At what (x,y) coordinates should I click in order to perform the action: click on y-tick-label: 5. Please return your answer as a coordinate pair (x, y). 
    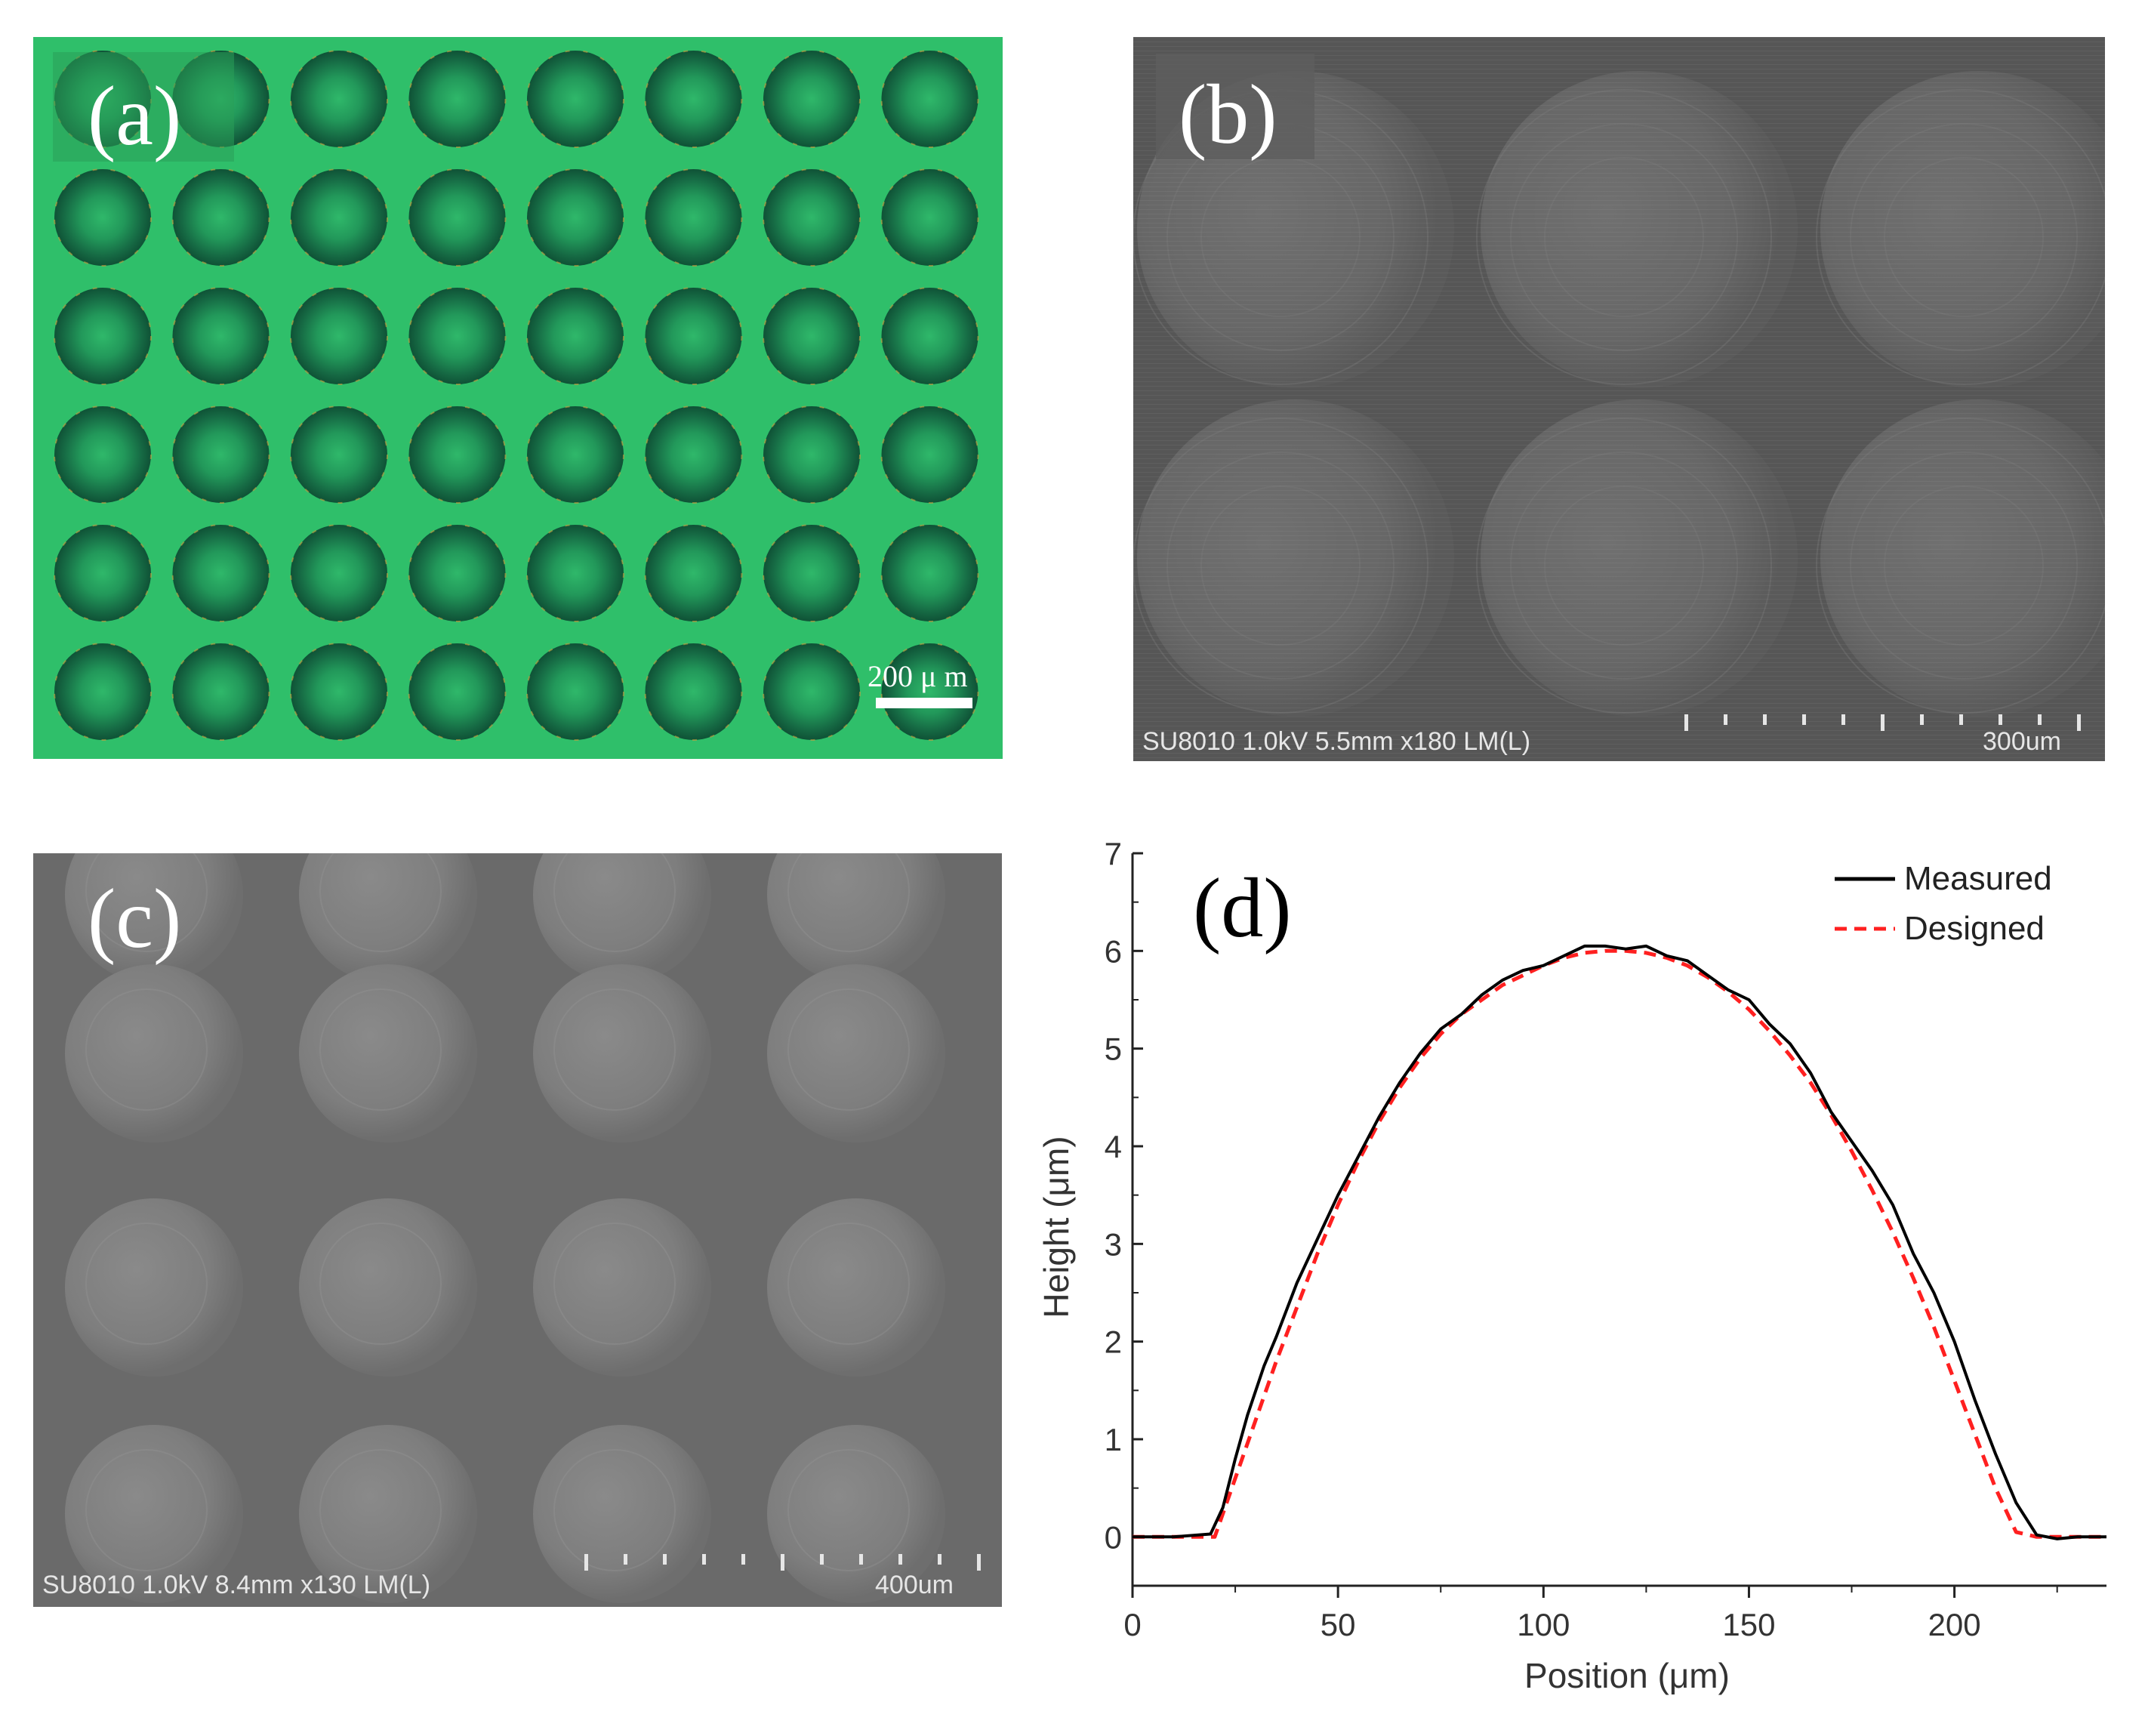
    Looking at the image, I should click on (1113, 1049).